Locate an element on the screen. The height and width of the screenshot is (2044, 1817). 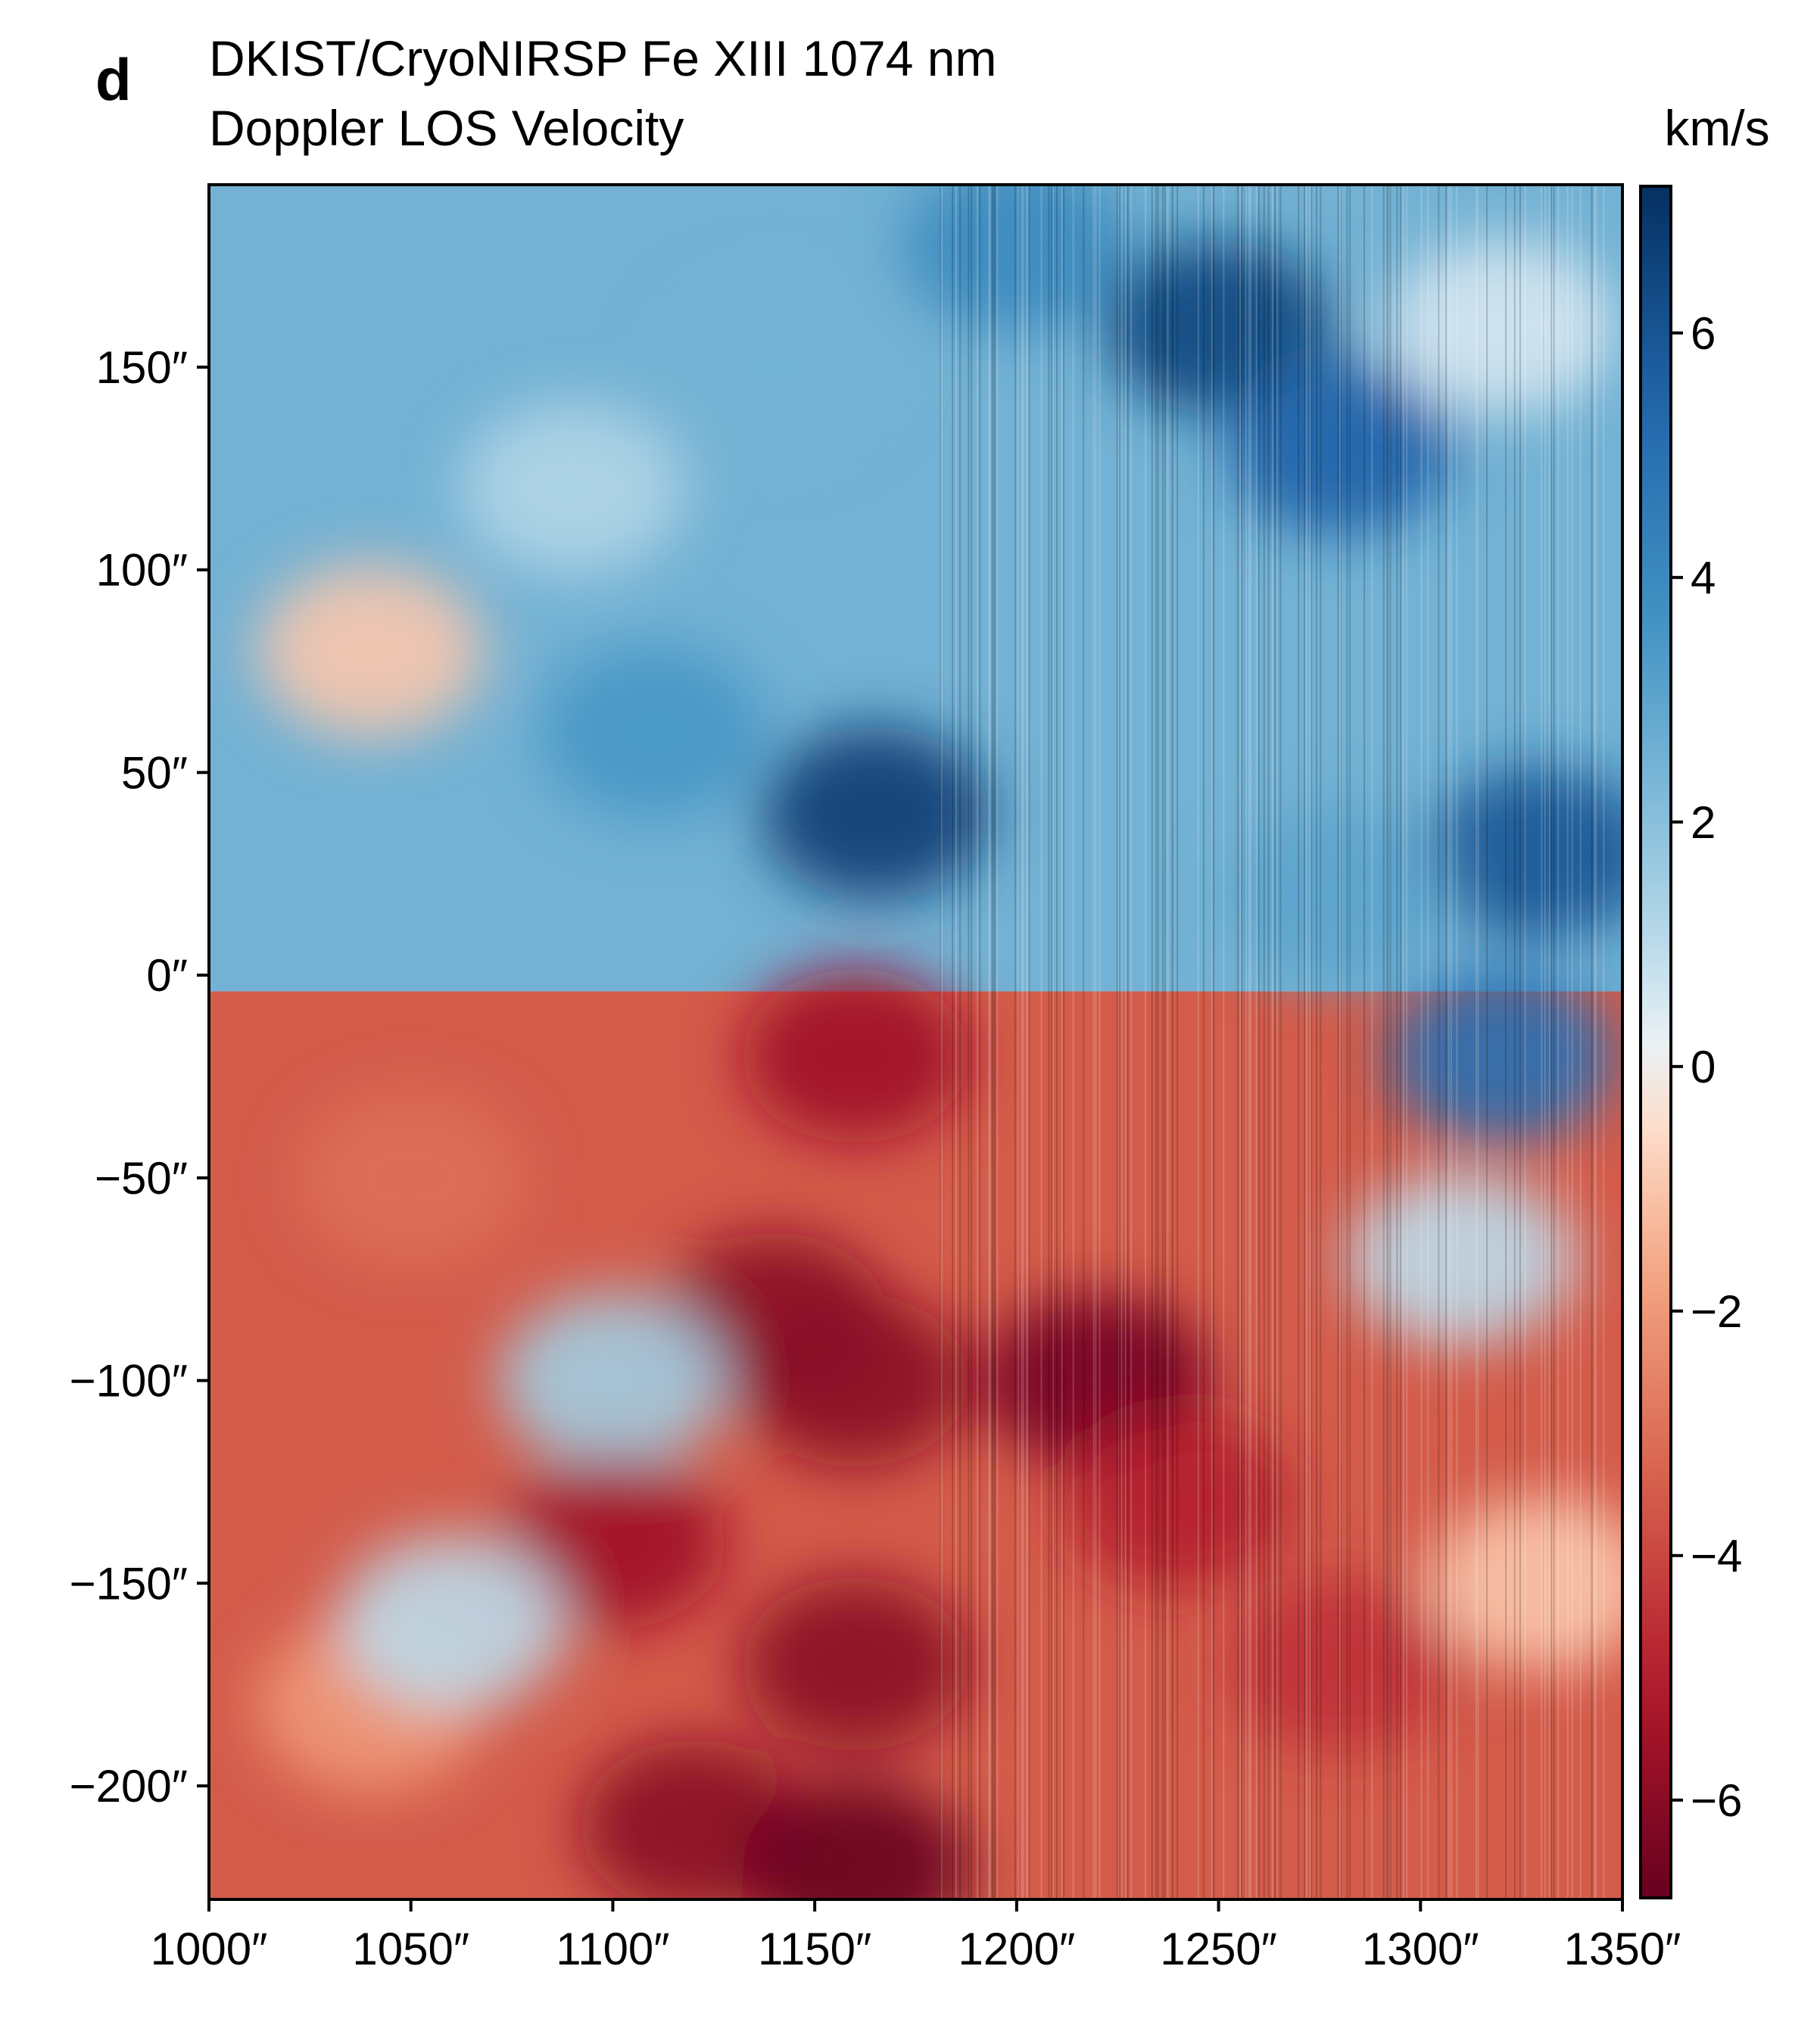
y-tick-label: −150″ is located at coordinates (129, 1584).